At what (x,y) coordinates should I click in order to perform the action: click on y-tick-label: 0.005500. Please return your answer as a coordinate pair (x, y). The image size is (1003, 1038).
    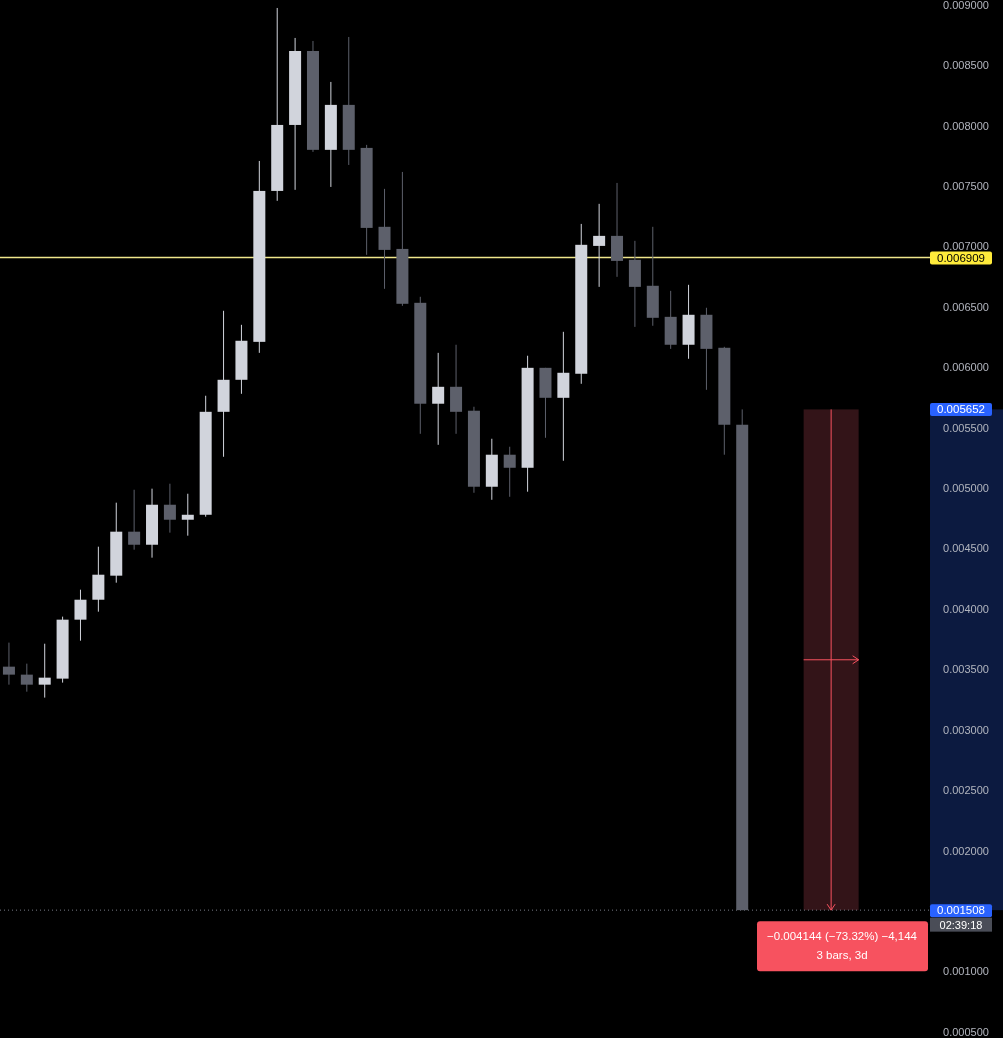
    Looking at the image, I should click on (966, 427).